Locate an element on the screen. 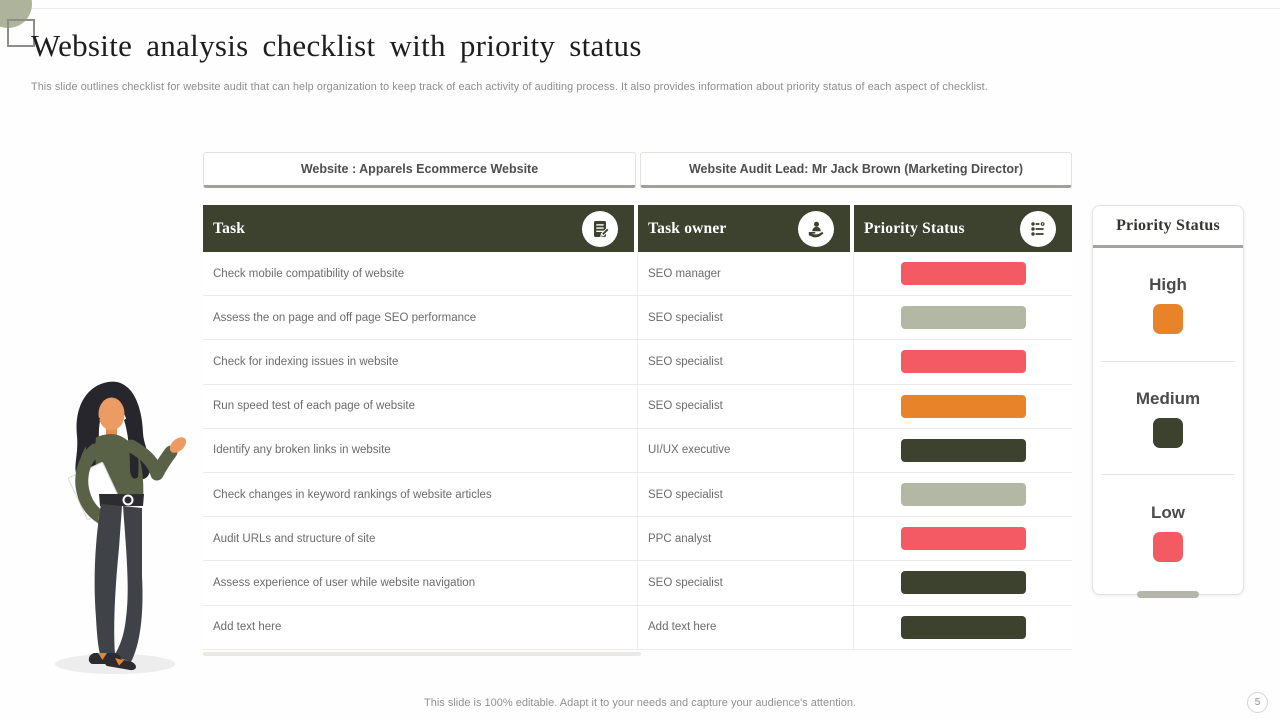  task-text: Identify any broken links in website is located at coordinates (302, 450).